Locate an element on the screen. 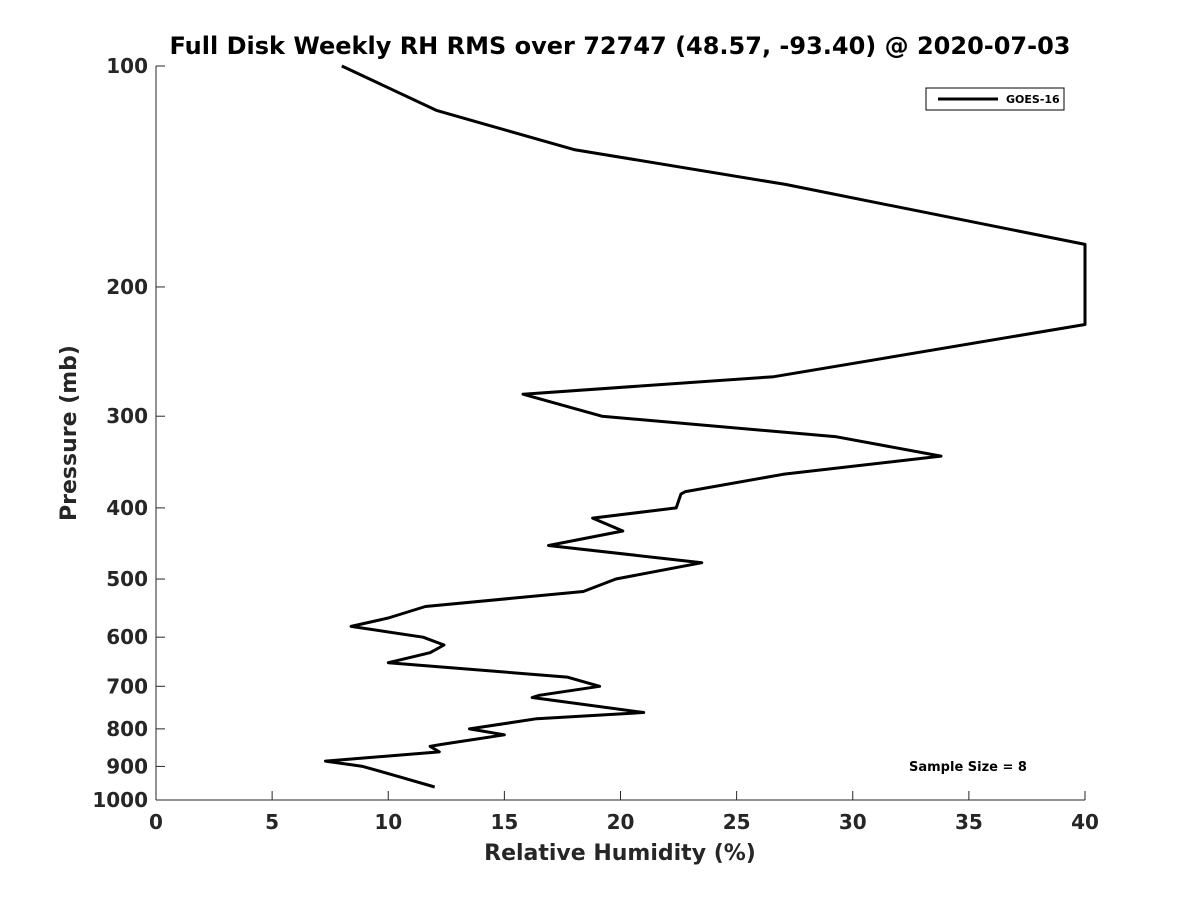 This screenshot has width=1200, height=900. x-tick-label: 15 is located at coordinates (504, 822).